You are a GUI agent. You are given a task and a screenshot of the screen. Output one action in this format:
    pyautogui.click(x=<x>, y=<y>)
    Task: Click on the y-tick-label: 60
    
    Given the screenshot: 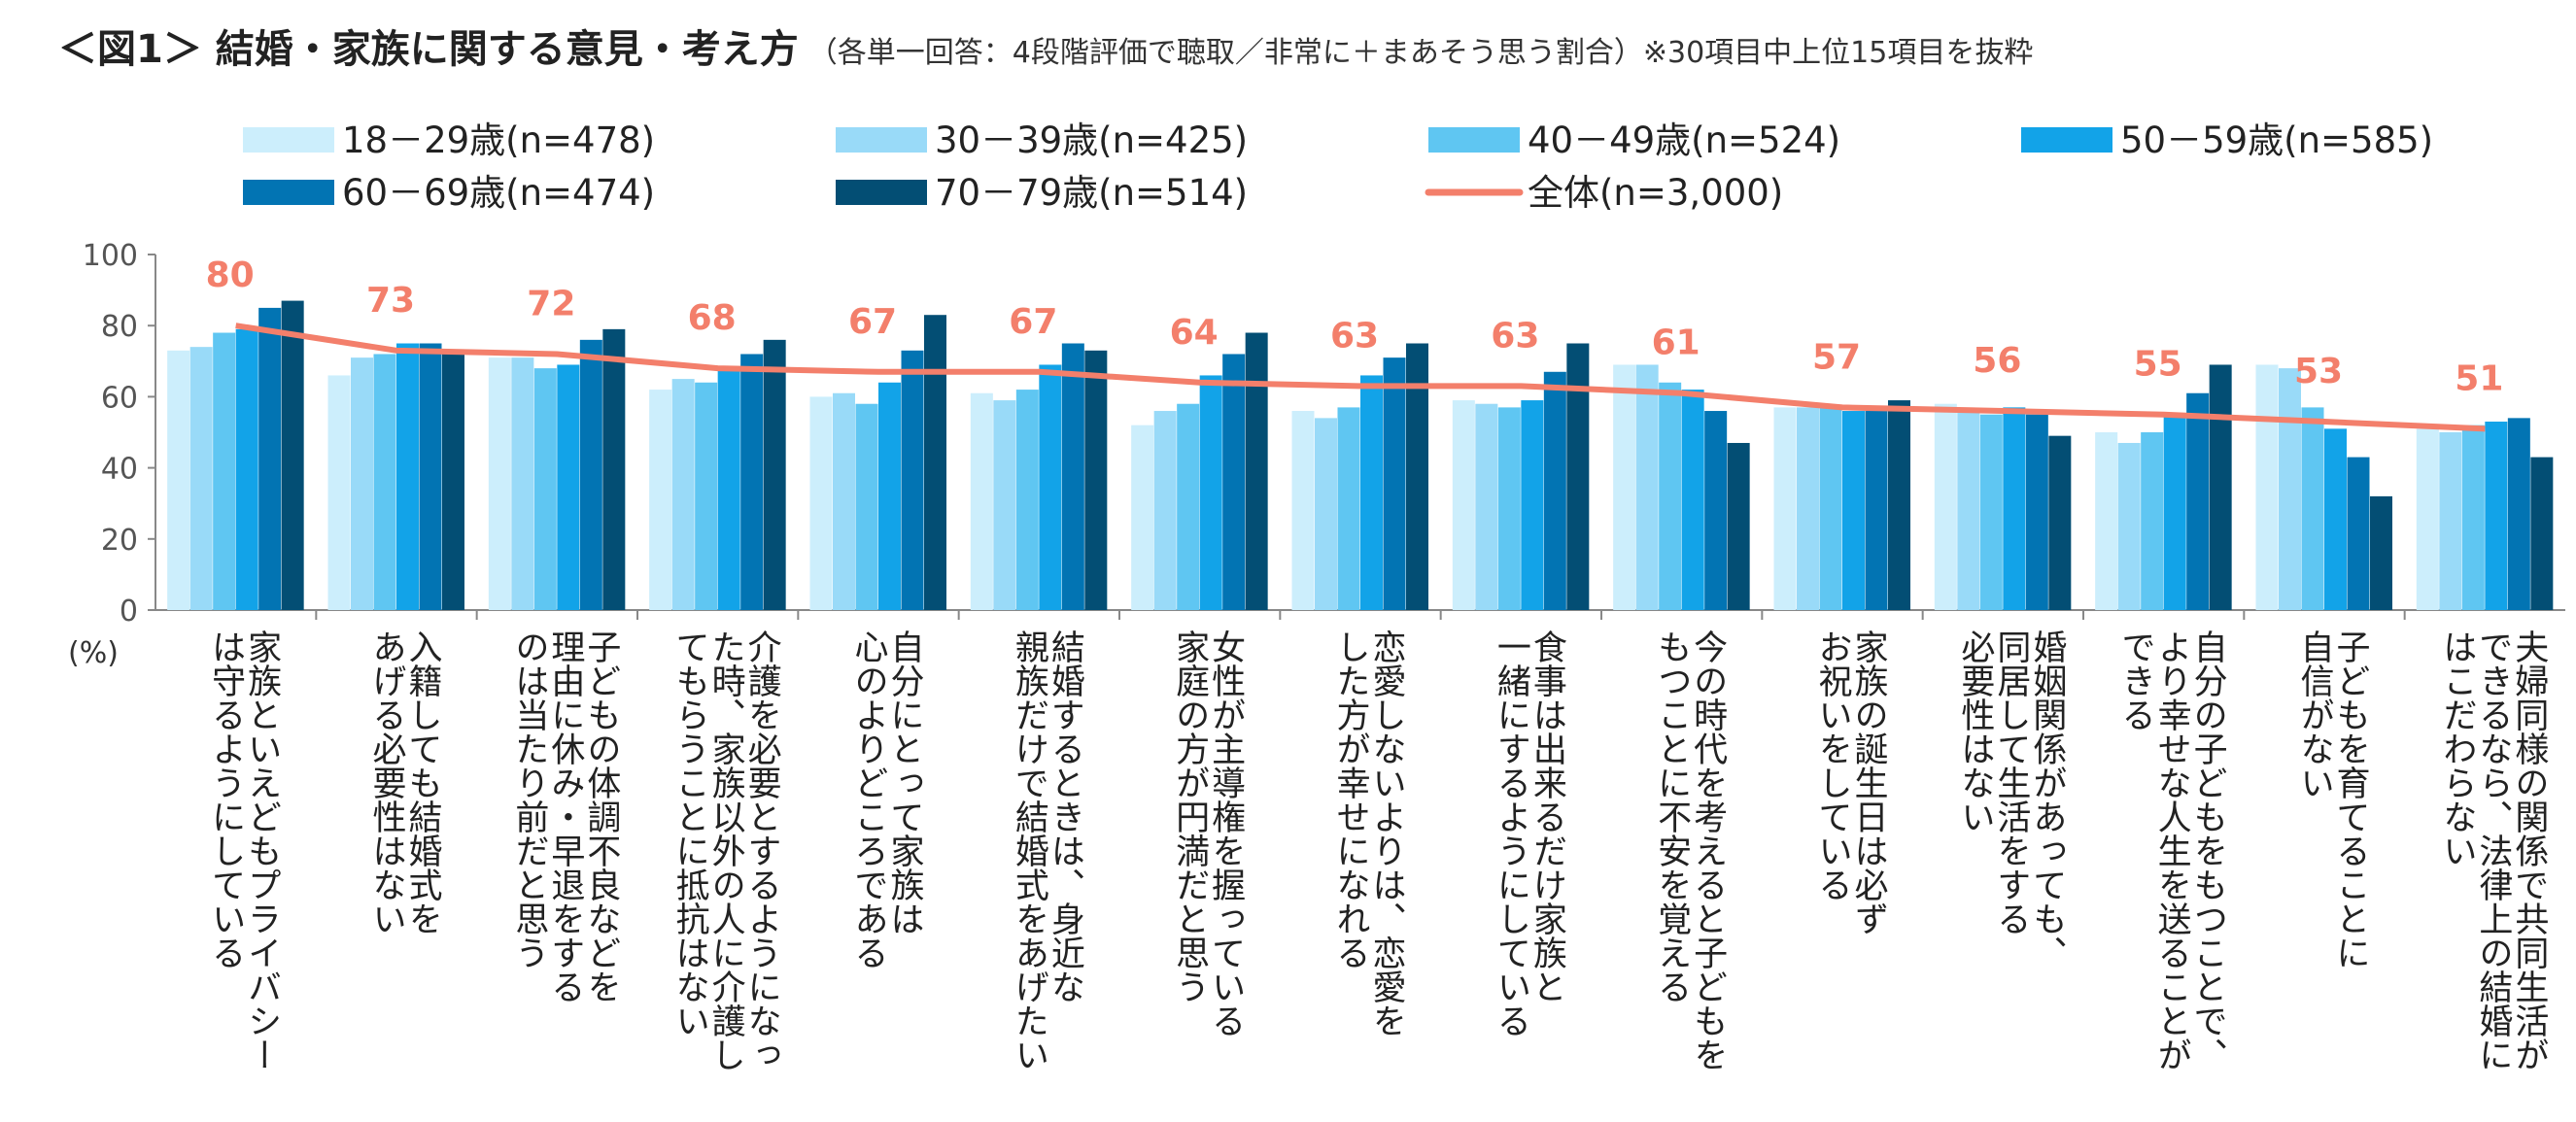 What is the action you would take?
    pyautogui.click(x=120, y=398)
    